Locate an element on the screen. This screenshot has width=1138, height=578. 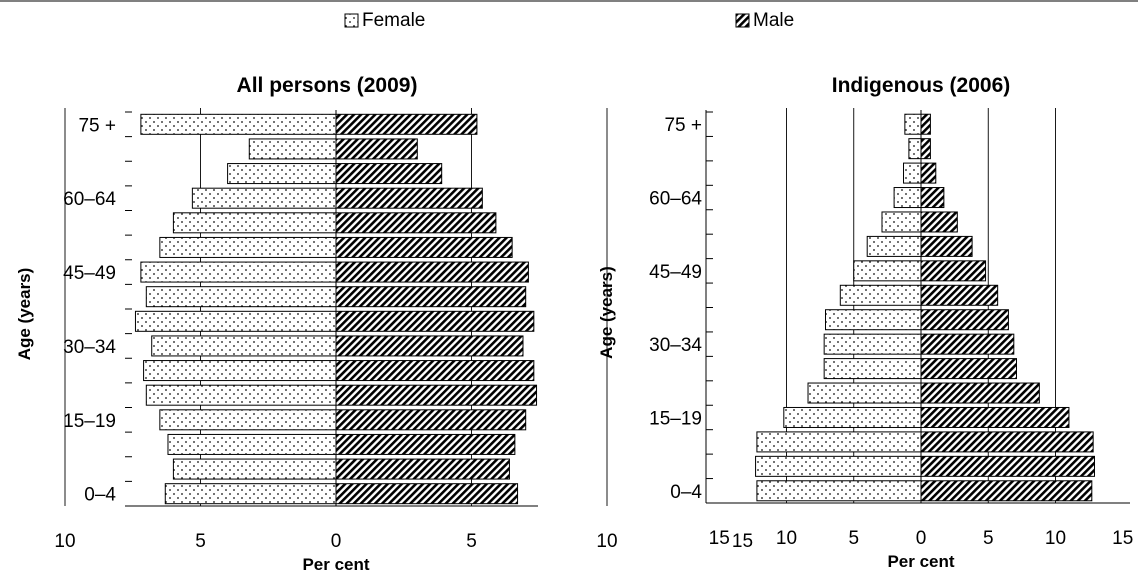
legend-item-female: Female is located at coordinates (384, 20).